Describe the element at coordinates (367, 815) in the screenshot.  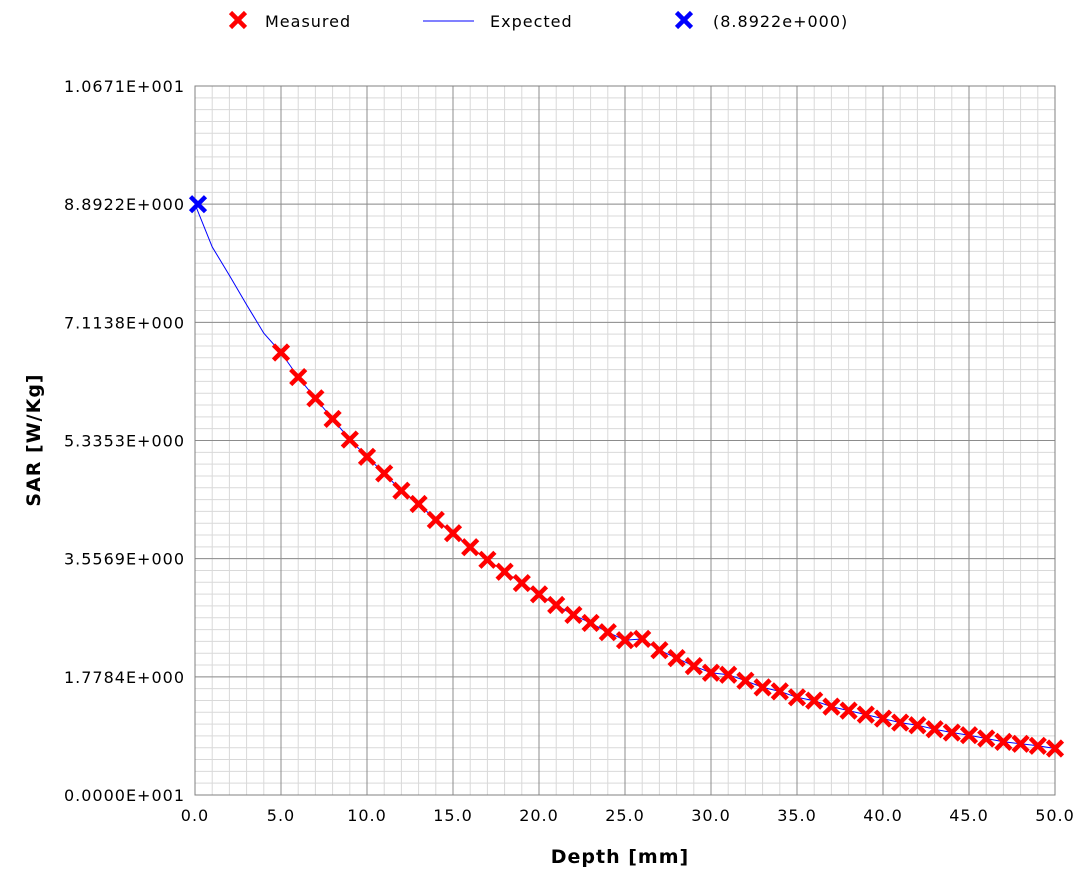
I see `x-tick-label: 10.0` at that location.